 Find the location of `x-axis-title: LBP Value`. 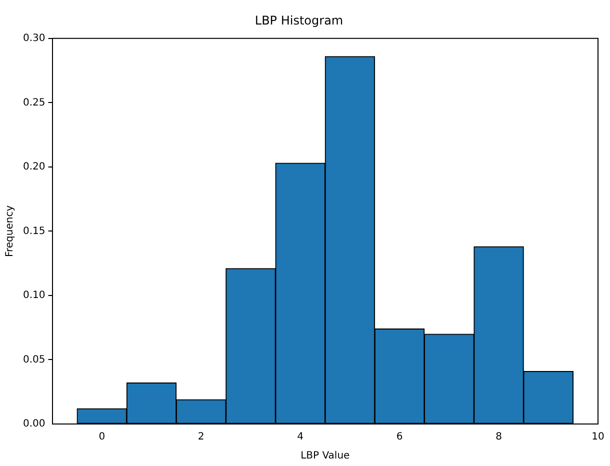

x-axis-title: LBP Value is located at coordinates (325, 456).